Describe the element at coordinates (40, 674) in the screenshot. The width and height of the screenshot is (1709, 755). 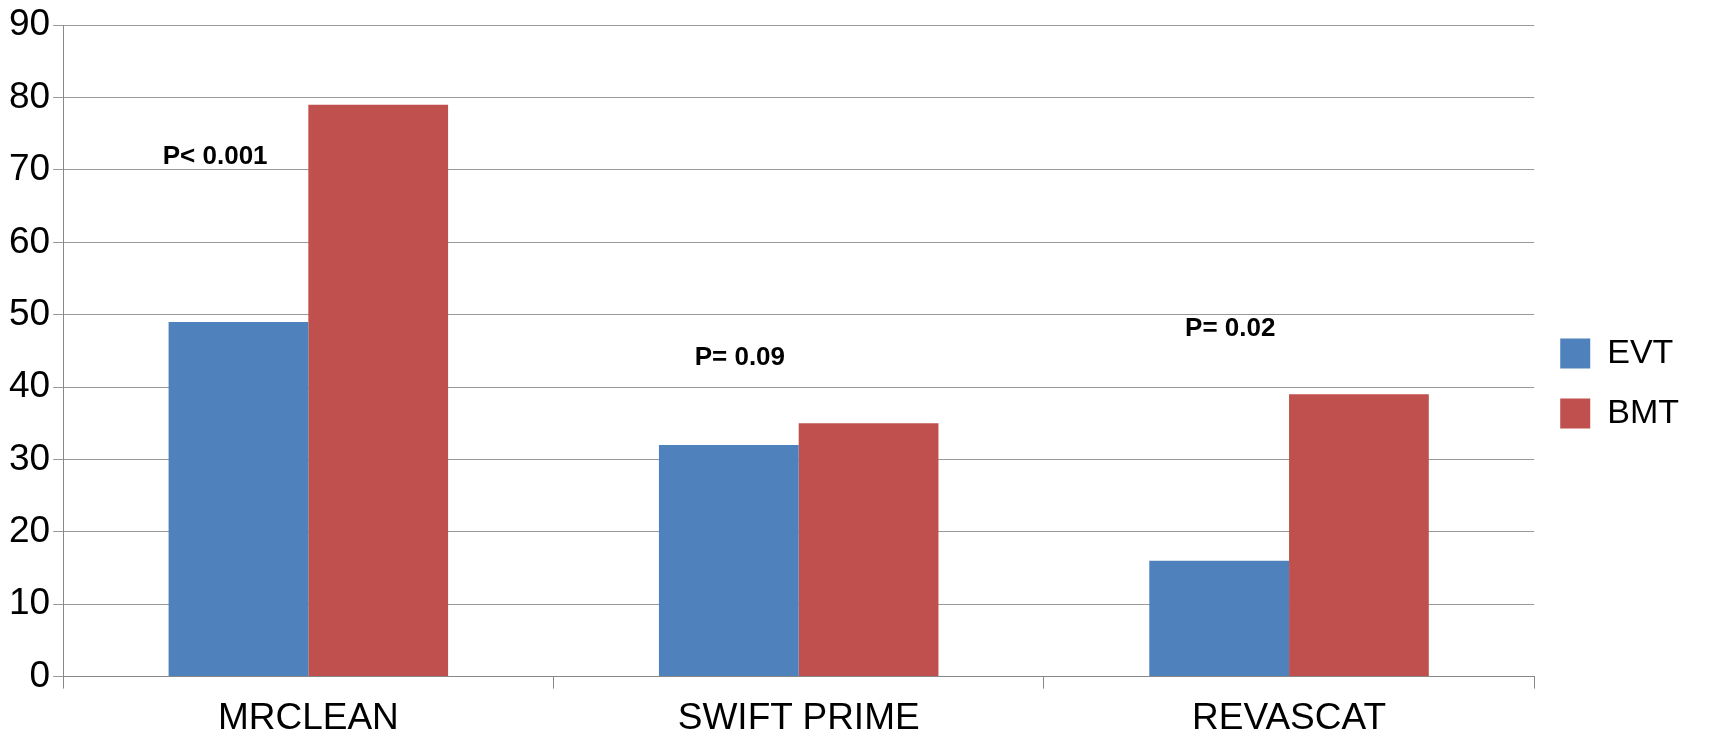
I see `y-tick-label: 0` at that location.